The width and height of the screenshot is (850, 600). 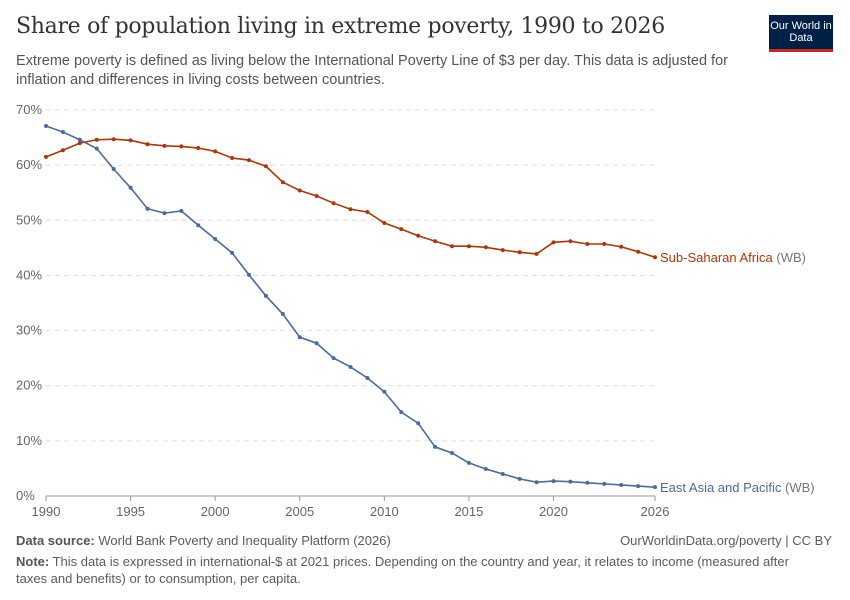 What do you see at coordinates (29, 164) in the screenshot?
I see `y-tick-label: 60%` at bounding box center [29, 164].